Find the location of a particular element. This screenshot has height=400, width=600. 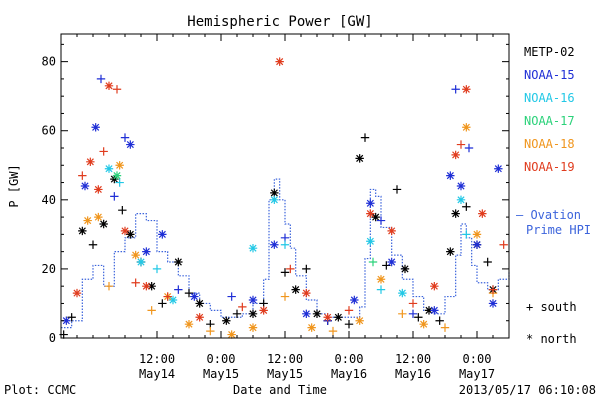

legend-entry: NOAA-17 is located at coordinates (549, 121).